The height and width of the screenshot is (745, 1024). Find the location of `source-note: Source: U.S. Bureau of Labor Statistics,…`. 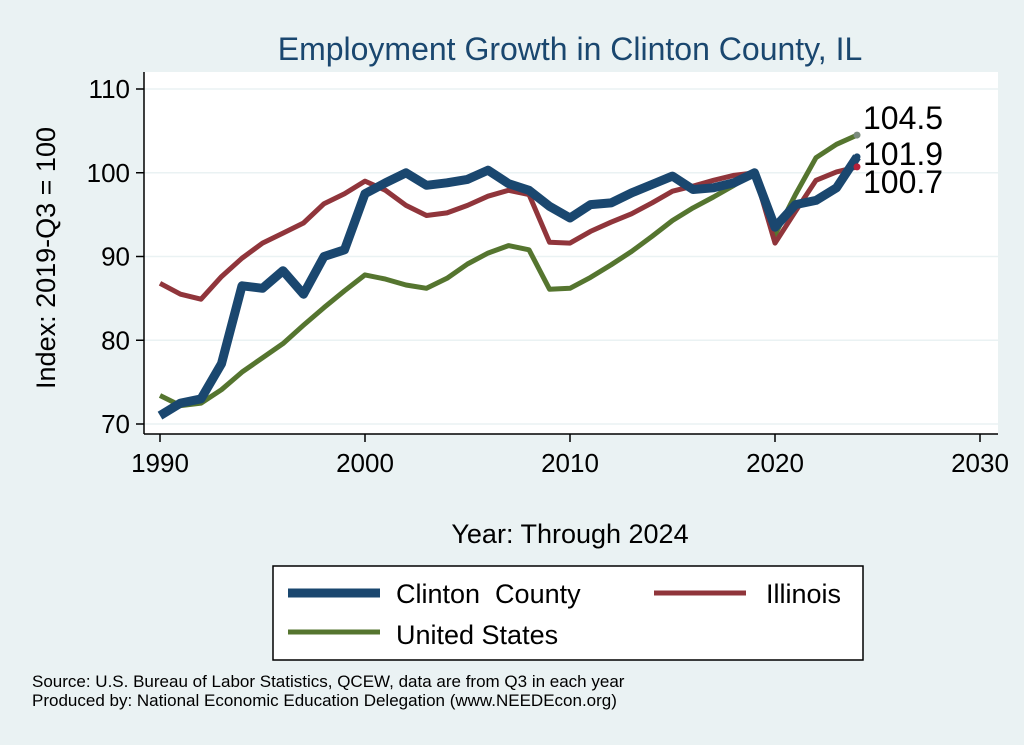

source-note: Source: U.S. Bureau of Labor Statistics,… is located at coordinates (328, 691).